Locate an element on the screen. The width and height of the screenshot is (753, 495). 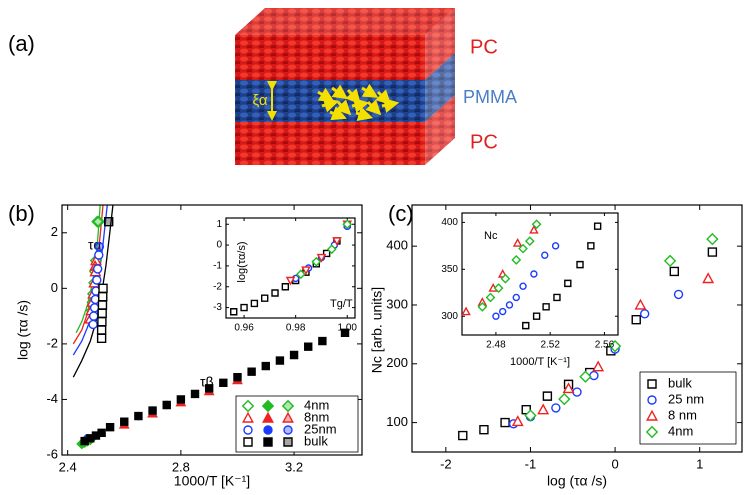
legend-box is located at coordinates (297, 424).